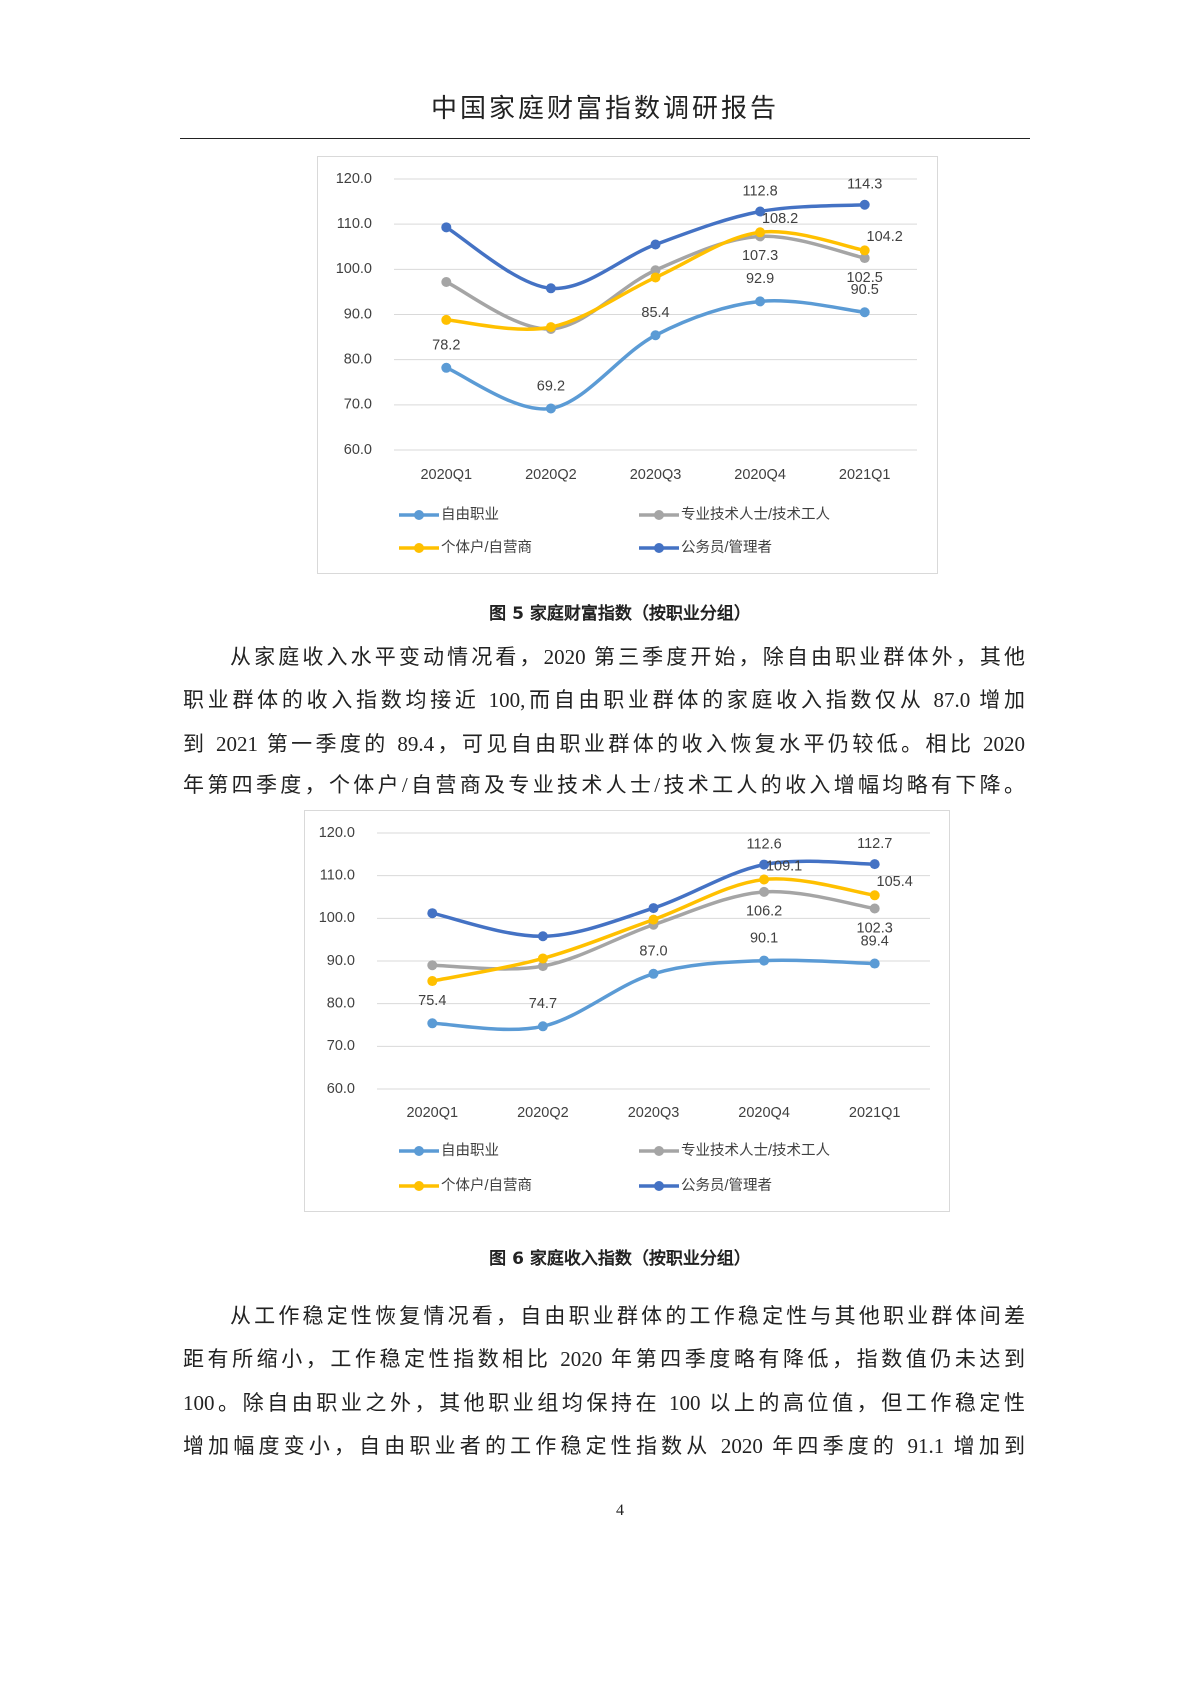  I want to click on legend-label: 公务员/管理者, so click(726, 1185).